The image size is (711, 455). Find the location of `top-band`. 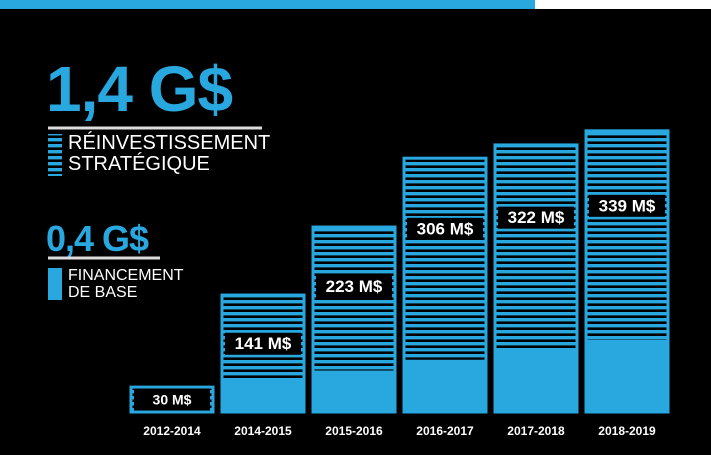

top-band is located at coordinates (267, 4).